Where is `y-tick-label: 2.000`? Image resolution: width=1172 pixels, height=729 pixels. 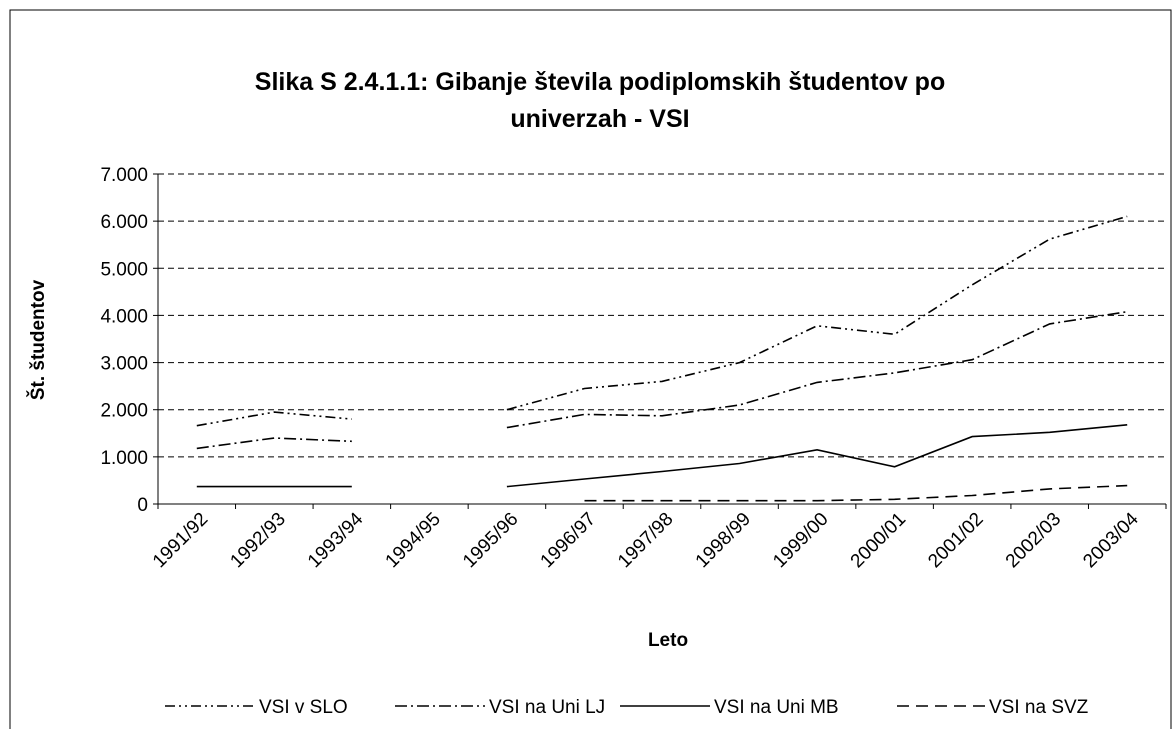 y-tick-label: 2.000 is located at coordinates (124, 411).